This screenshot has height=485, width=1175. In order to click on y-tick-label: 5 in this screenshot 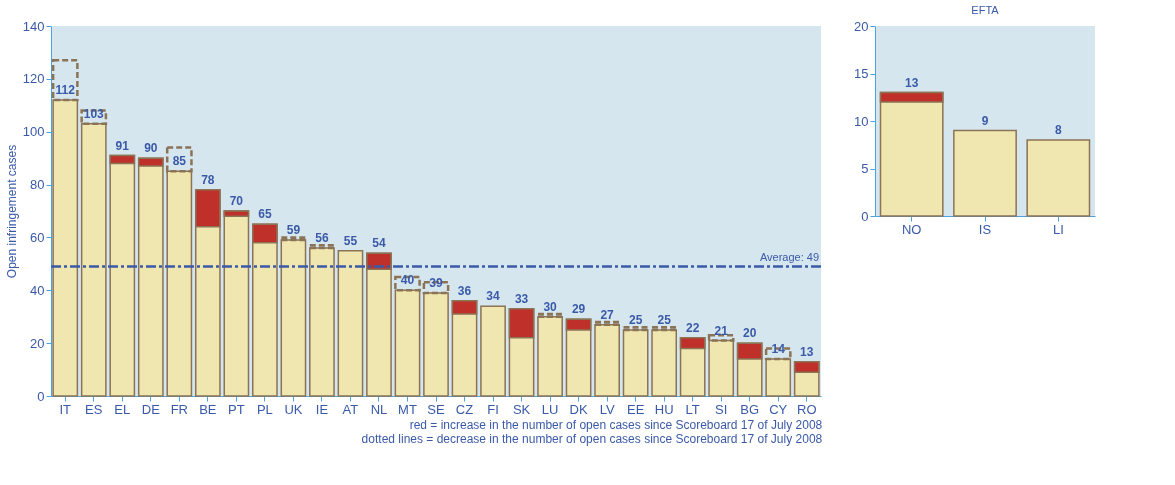, I will do `click(865, 168)`.